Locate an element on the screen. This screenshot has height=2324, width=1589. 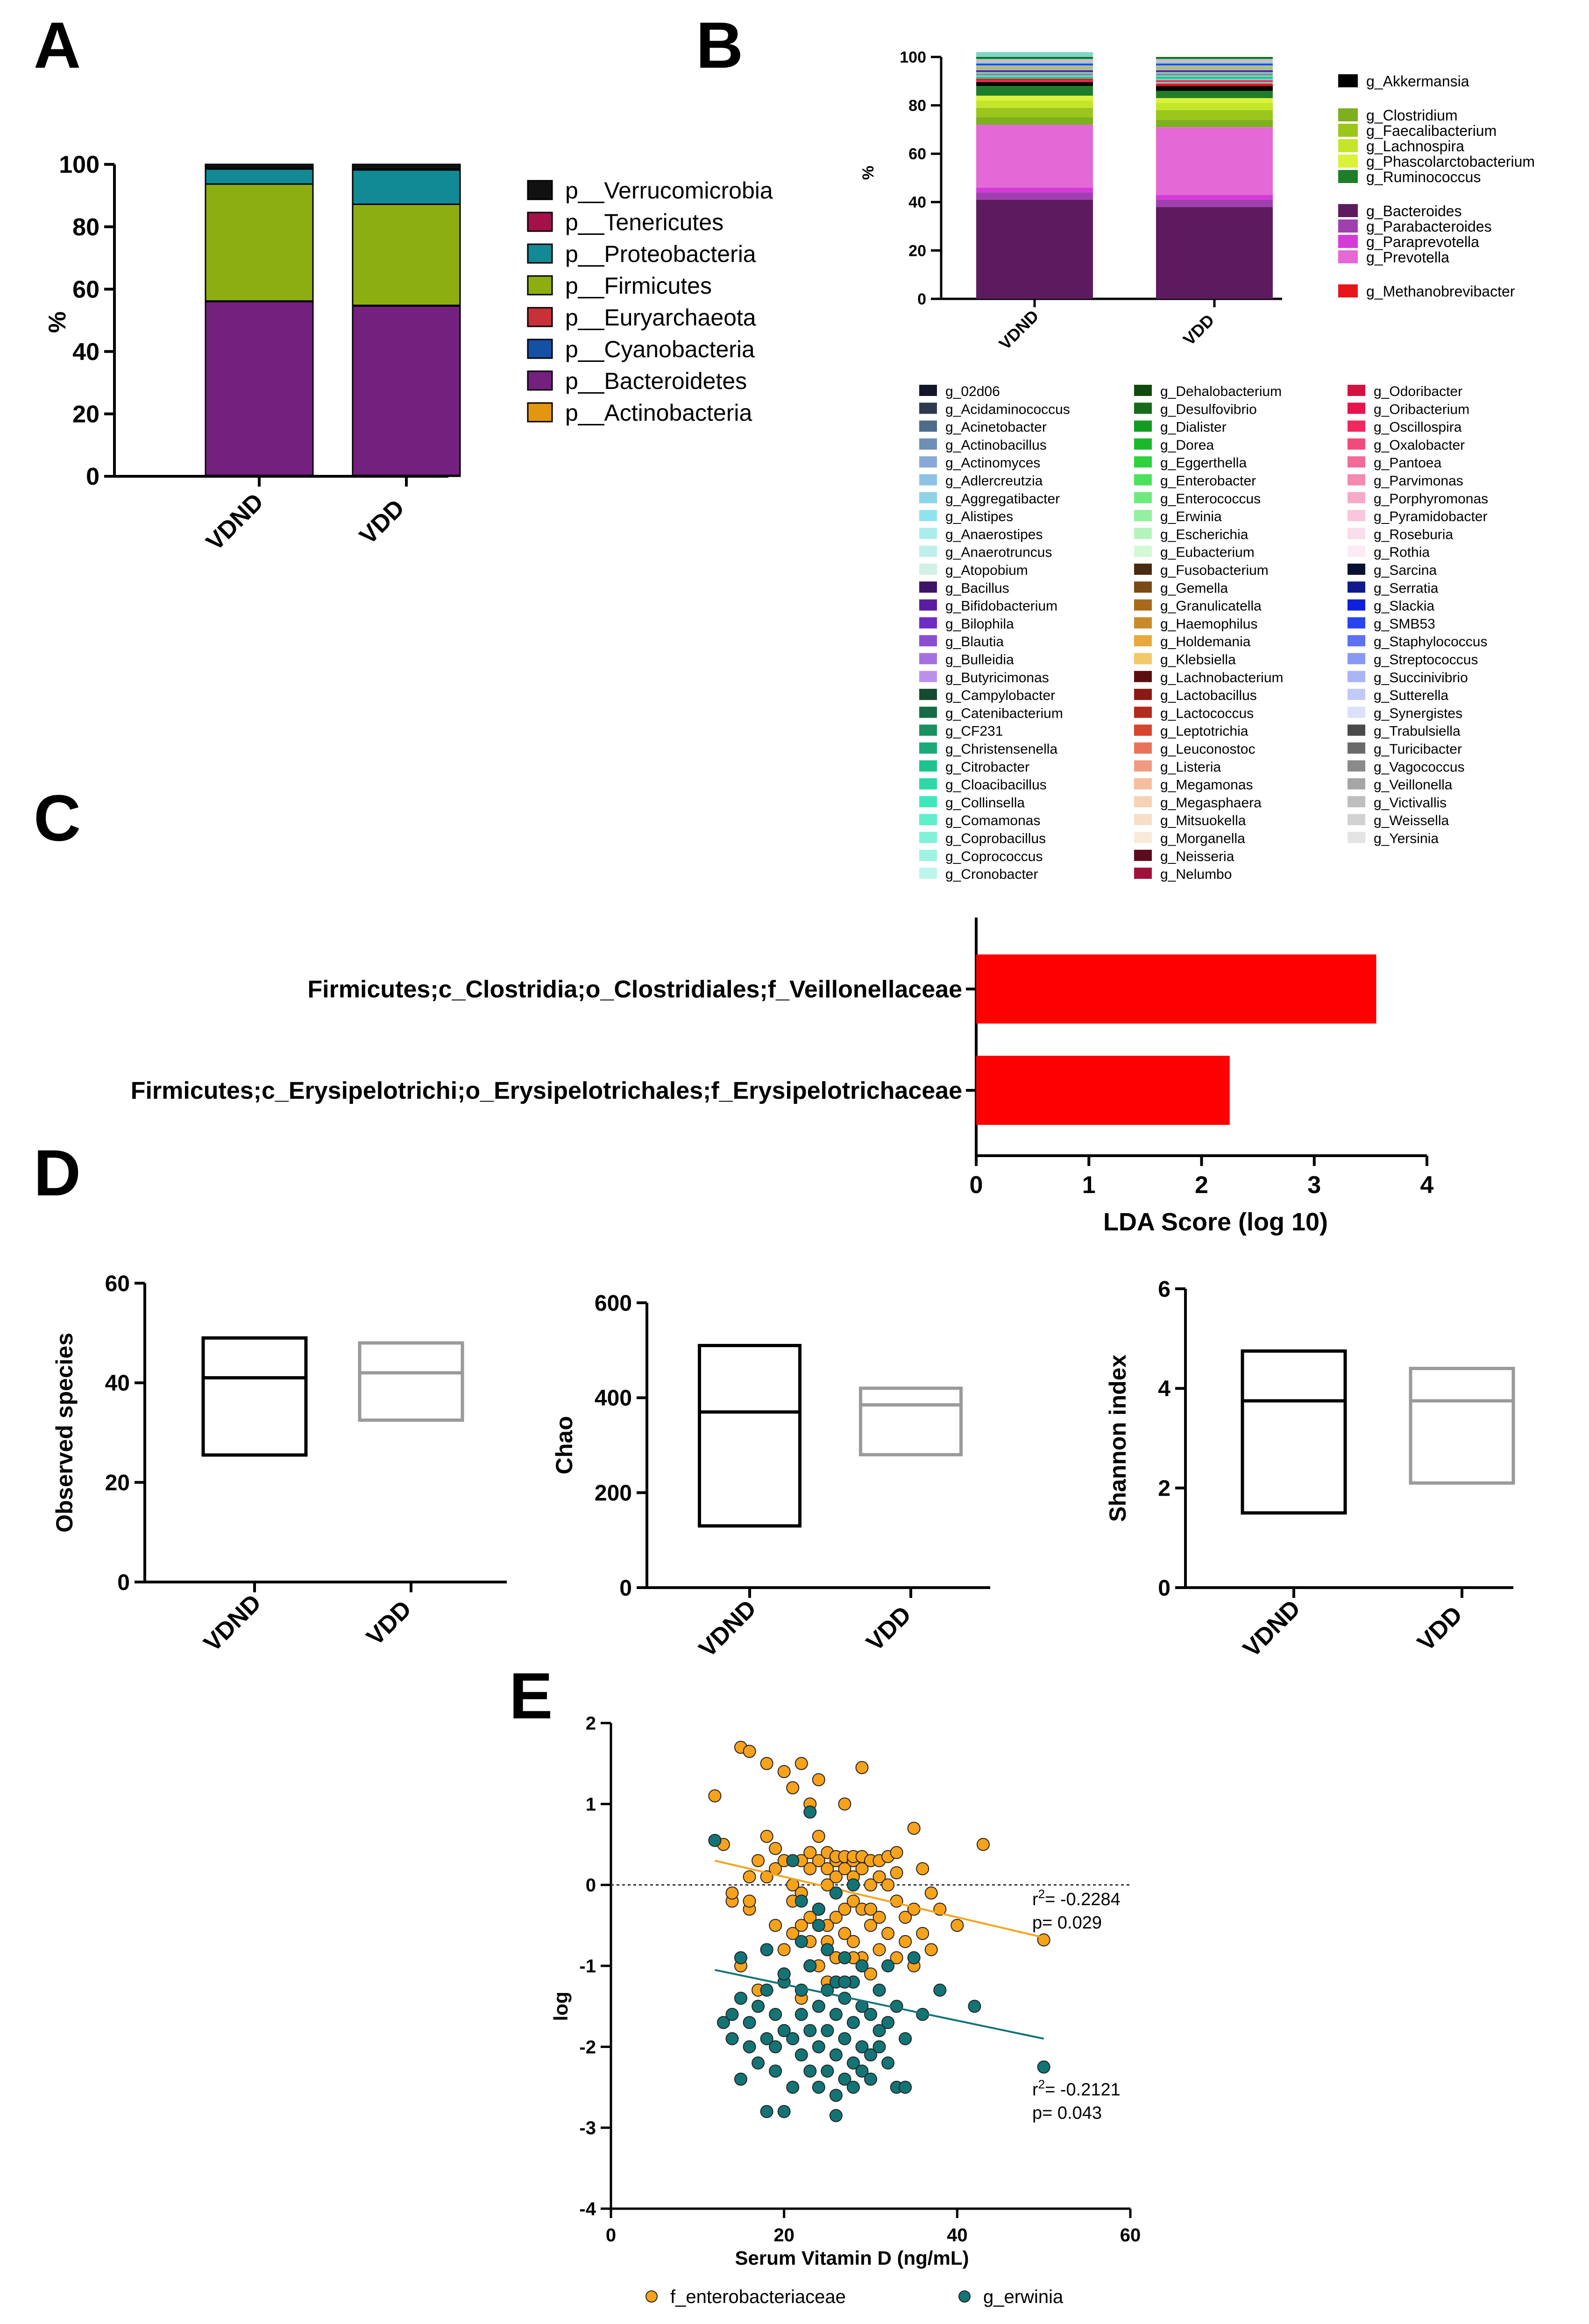
e-x-tick-label: 60 is located at coordinates (1130, 2235).